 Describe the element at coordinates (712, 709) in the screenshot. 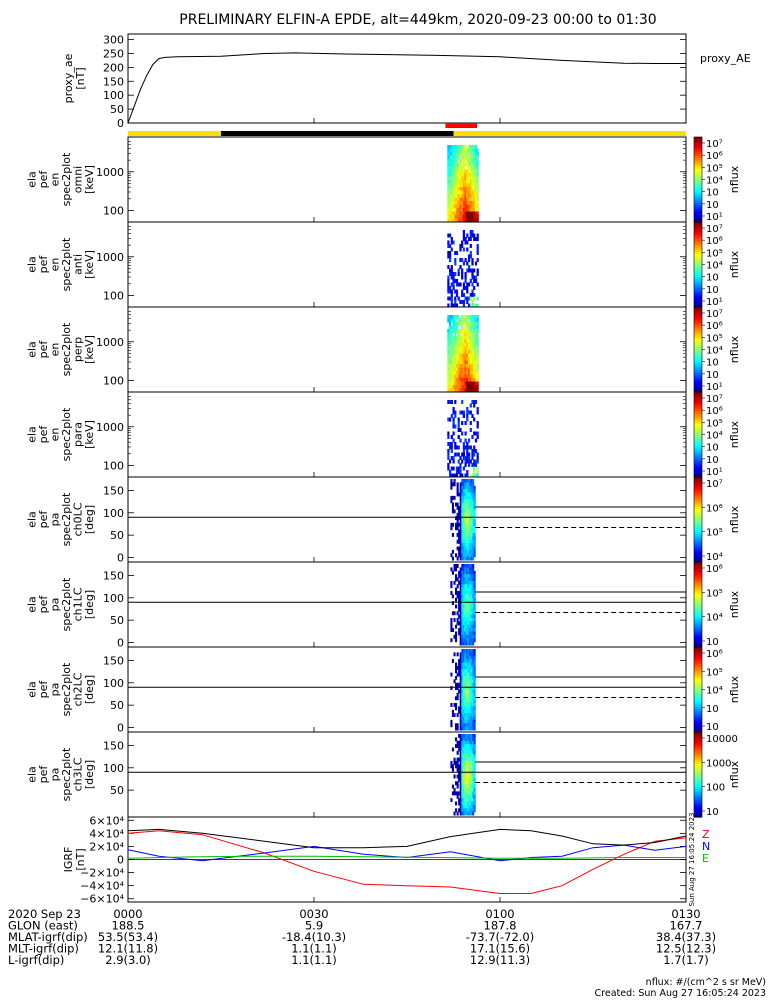

I see `pa-ch2LC-colorbar-tick-label: 10⁳` at that location.